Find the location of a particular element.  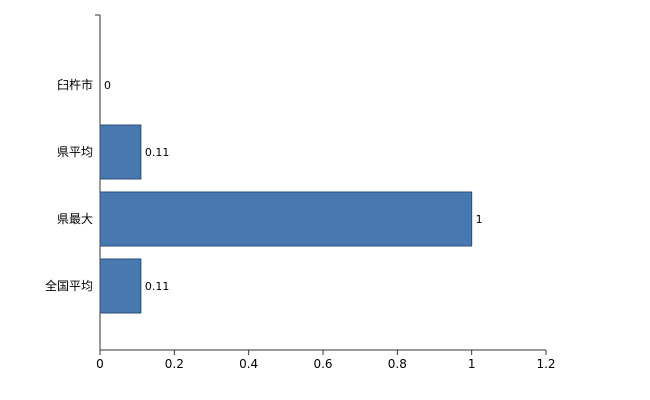

x-tick-label: 0.6 is located at coordinates (322, 364).